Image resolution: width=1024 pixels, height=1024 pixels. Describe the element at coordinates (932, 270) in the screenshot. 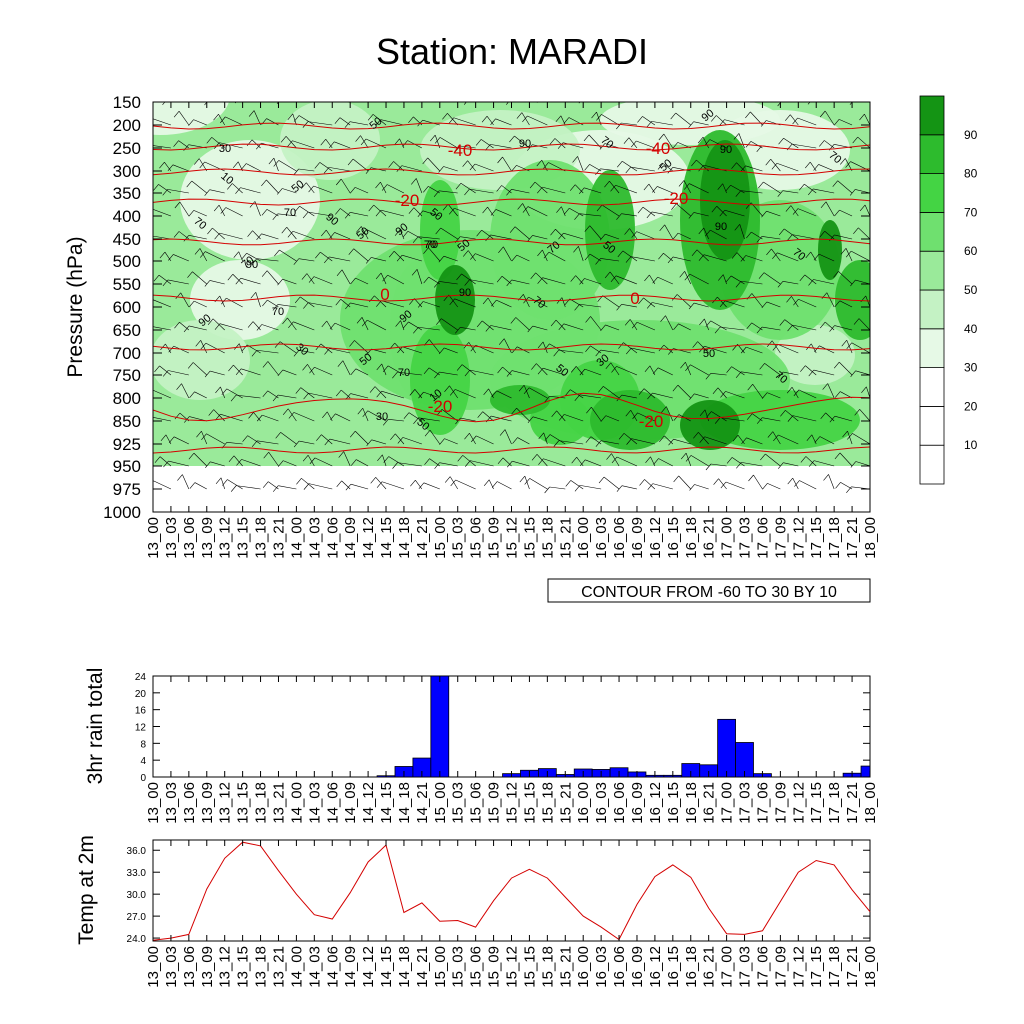

I see `colorbar-swatch` at that location.